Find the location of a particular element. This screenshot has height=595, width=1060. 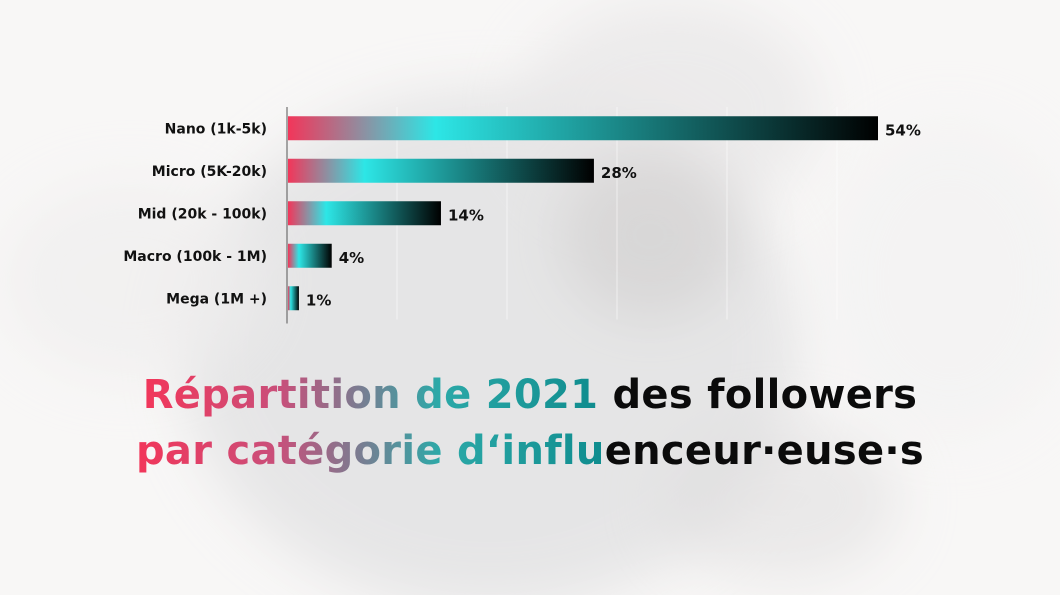

headline-plain-part: des followers is located at coordinates (758, 395).